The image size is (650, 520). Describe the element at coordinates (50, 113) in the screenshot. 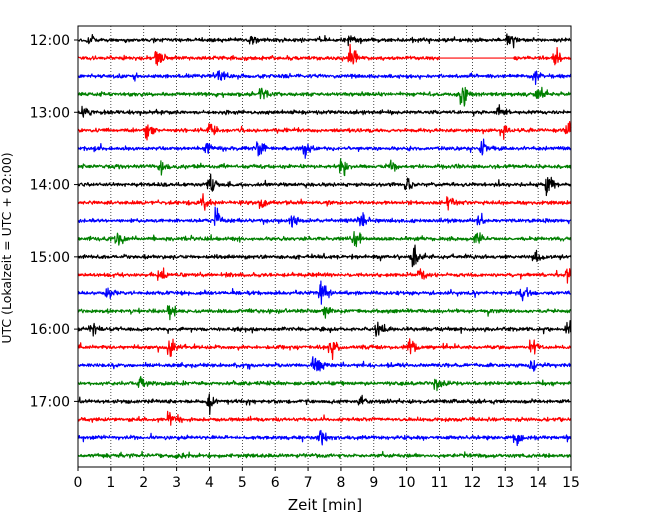

I see `y-tick-label: 13:00` at that location.